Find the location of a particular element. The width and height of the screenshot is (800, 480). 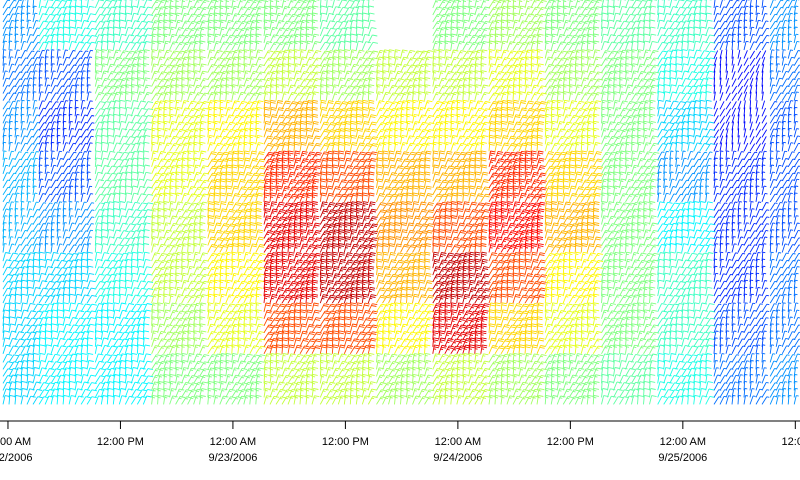

x-tick-date: 9/25/2006 is located at coordinates (682, 458).